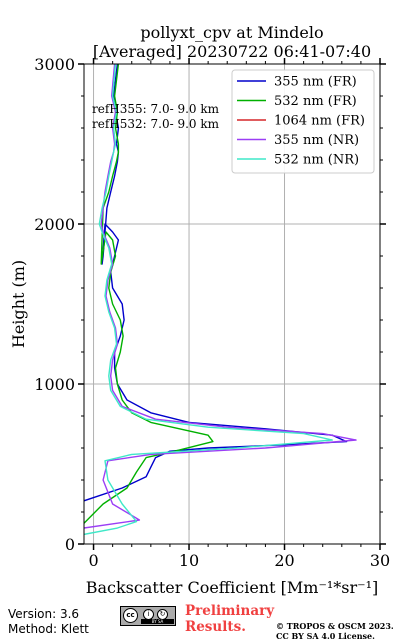  What do you see at coordinates (44, 614) in the screenshot?
I see `version-text: Version: 3.6` at bounding box center [44, 614].